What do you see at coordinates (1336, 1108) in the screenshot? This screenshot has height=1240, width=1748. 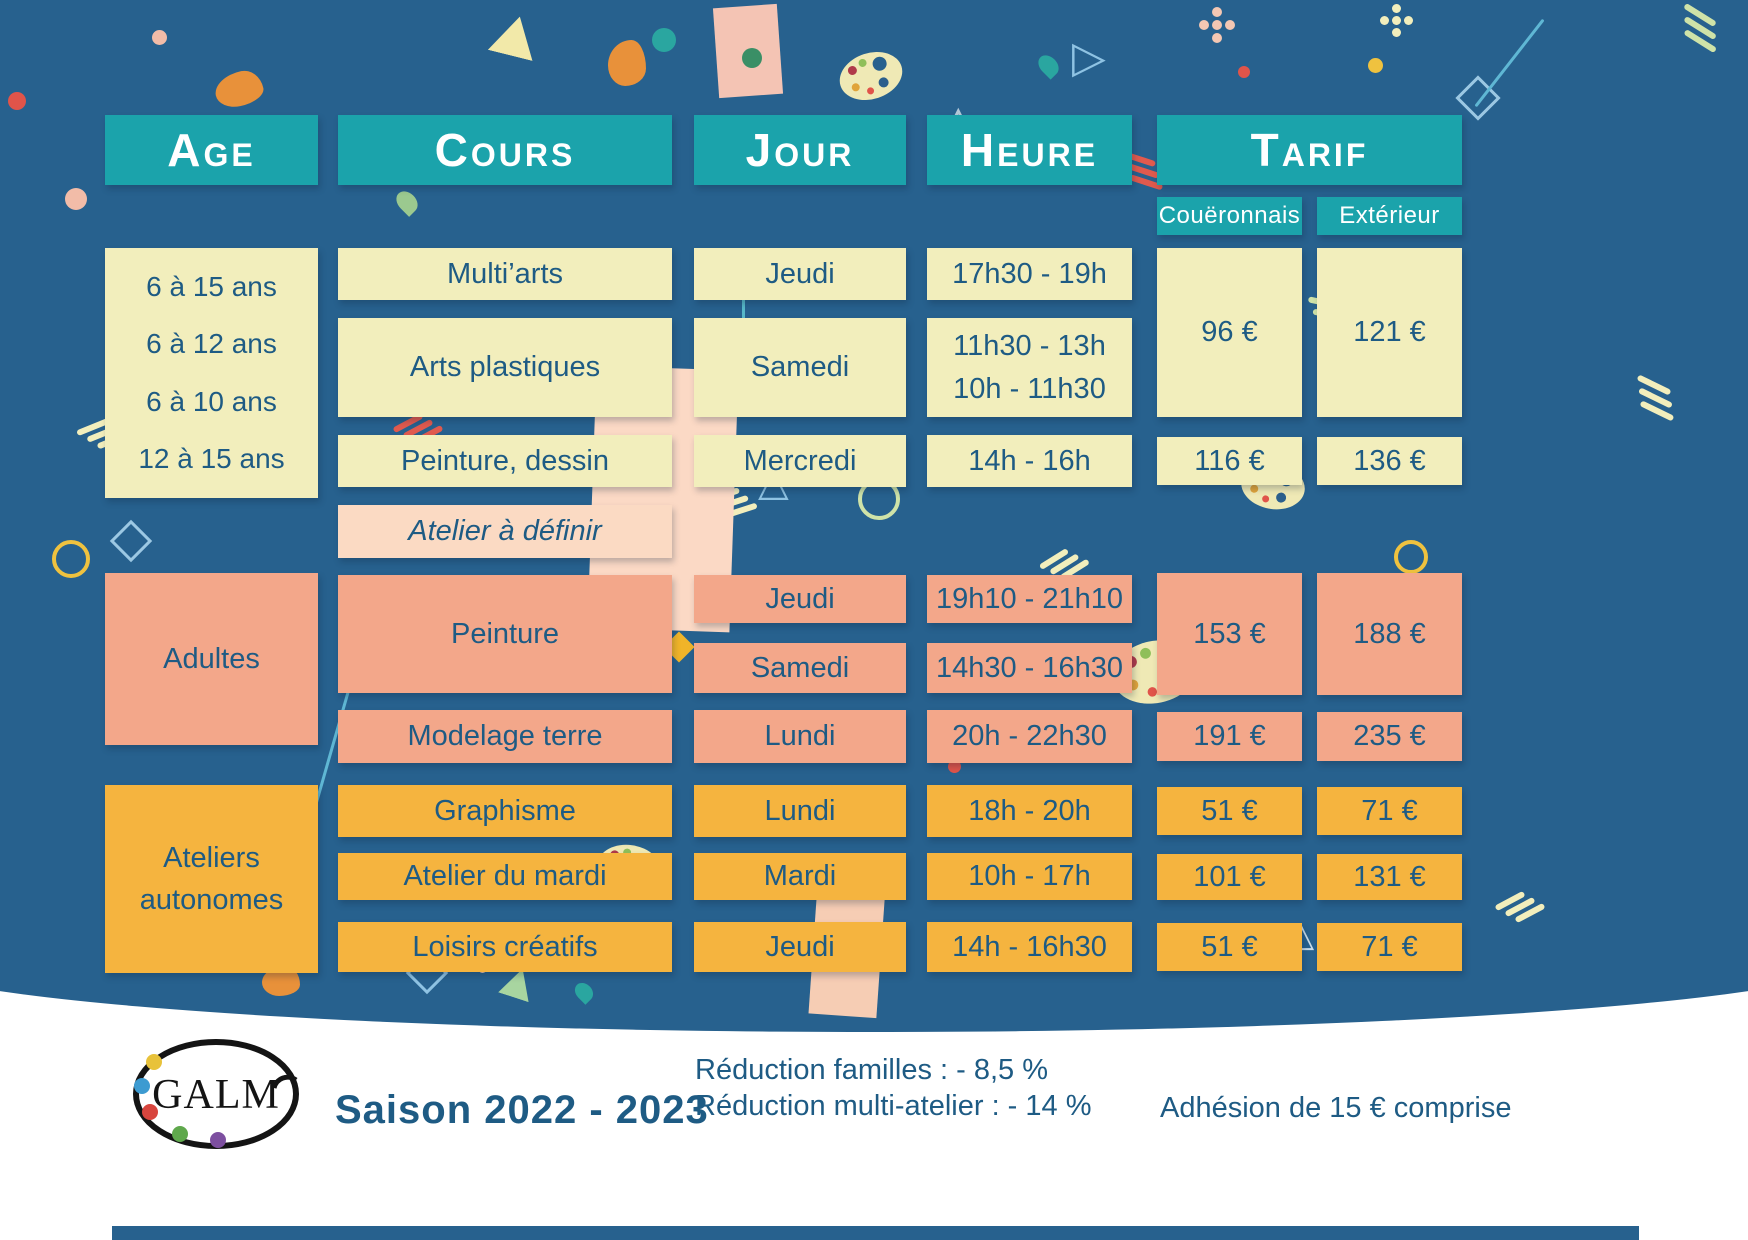 I see `adhesion-text: Adhésion de 15 € comprise` at bounding box center [1336, 1108].